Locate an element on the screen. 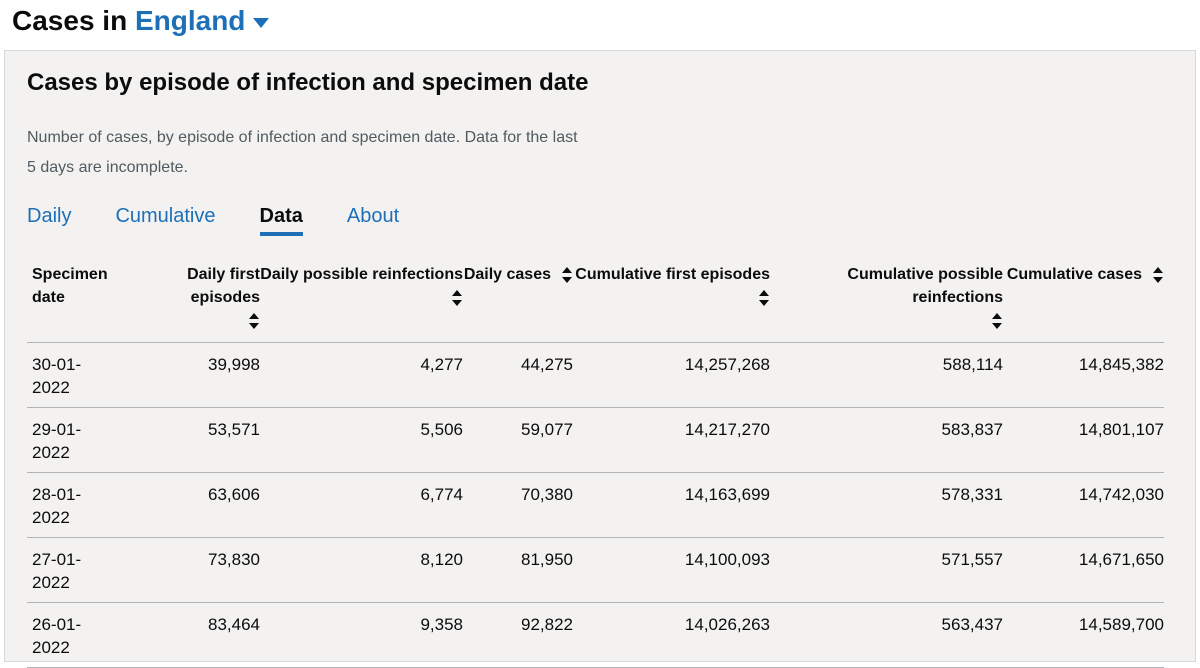 The width and height of the screenshot is (1200, 668). cell-text: 39,998 is located at coordinates (234, 364).